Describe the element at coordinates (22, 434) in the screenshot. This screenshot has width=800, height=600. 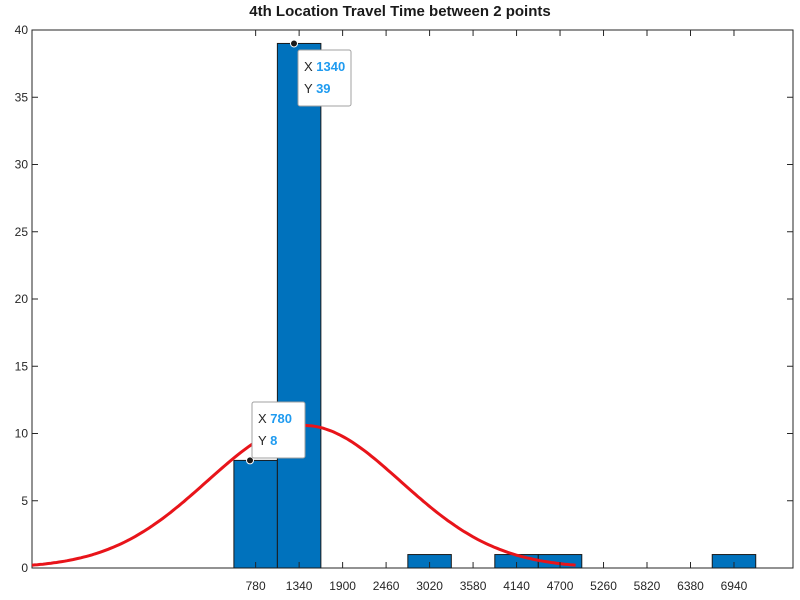
I see `y-tick-label: 10` at that location.